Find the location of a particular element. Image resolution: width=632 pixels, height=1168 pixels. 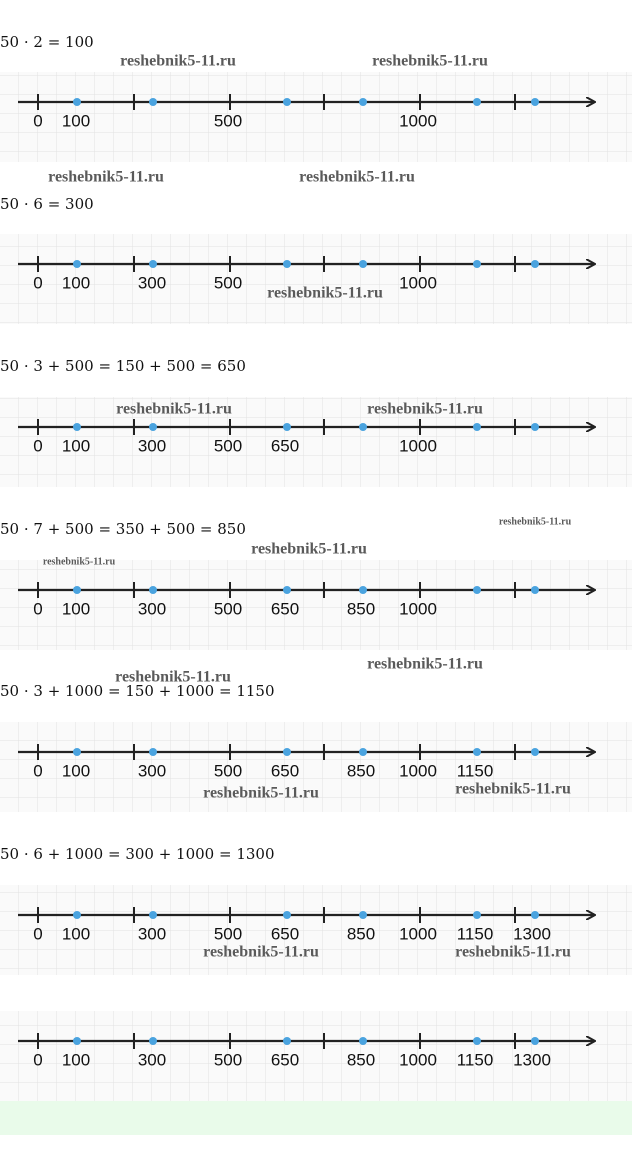

footer-band is located at coordinates (316, 1116).